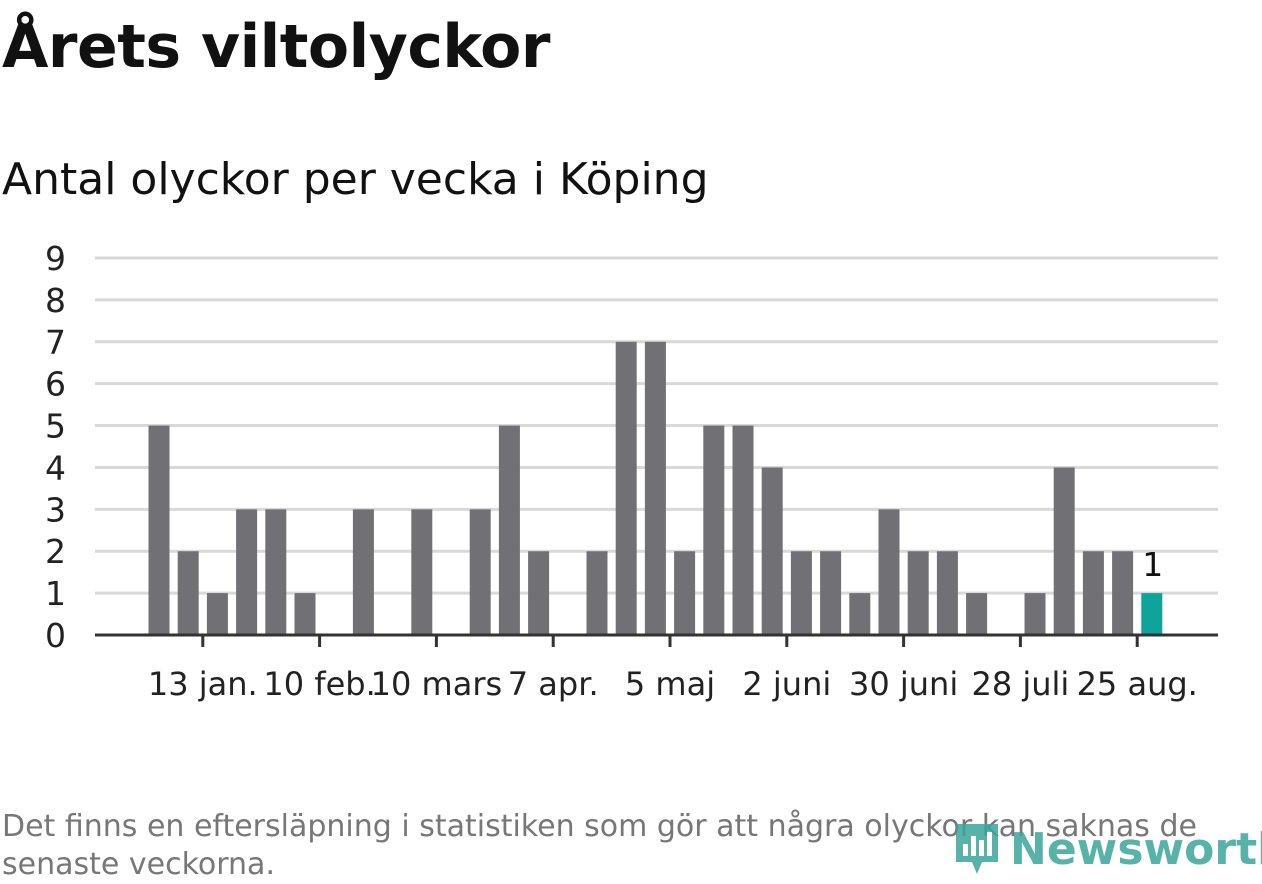 The image size is (1262, 884). I want to click on data-label: 1, so click(1152, 564).